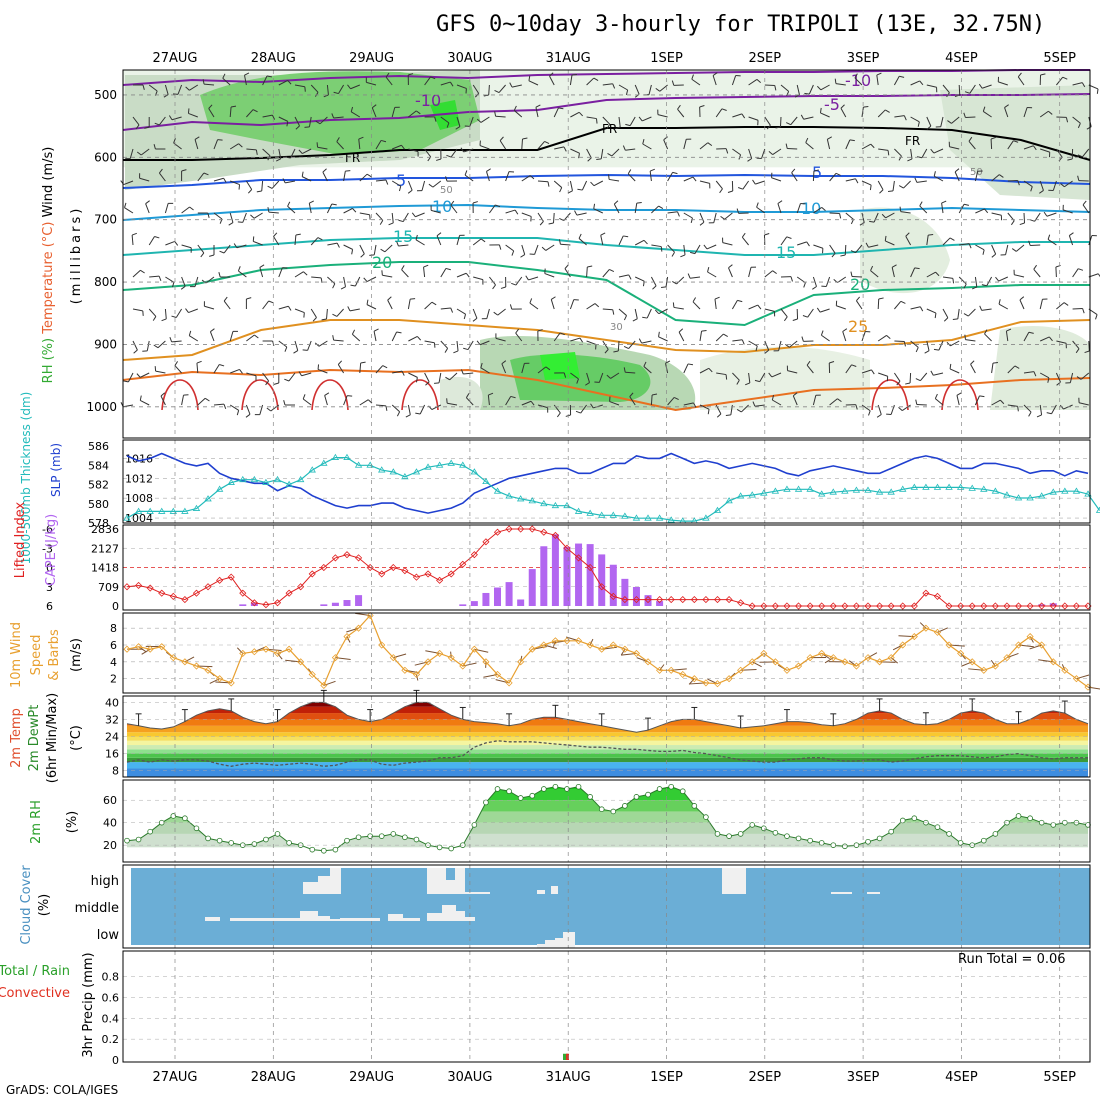 The height and width of the screenshot is (1100, 1100). I want to click on date-label-bottom: 28AUG, so click(273, 1077).